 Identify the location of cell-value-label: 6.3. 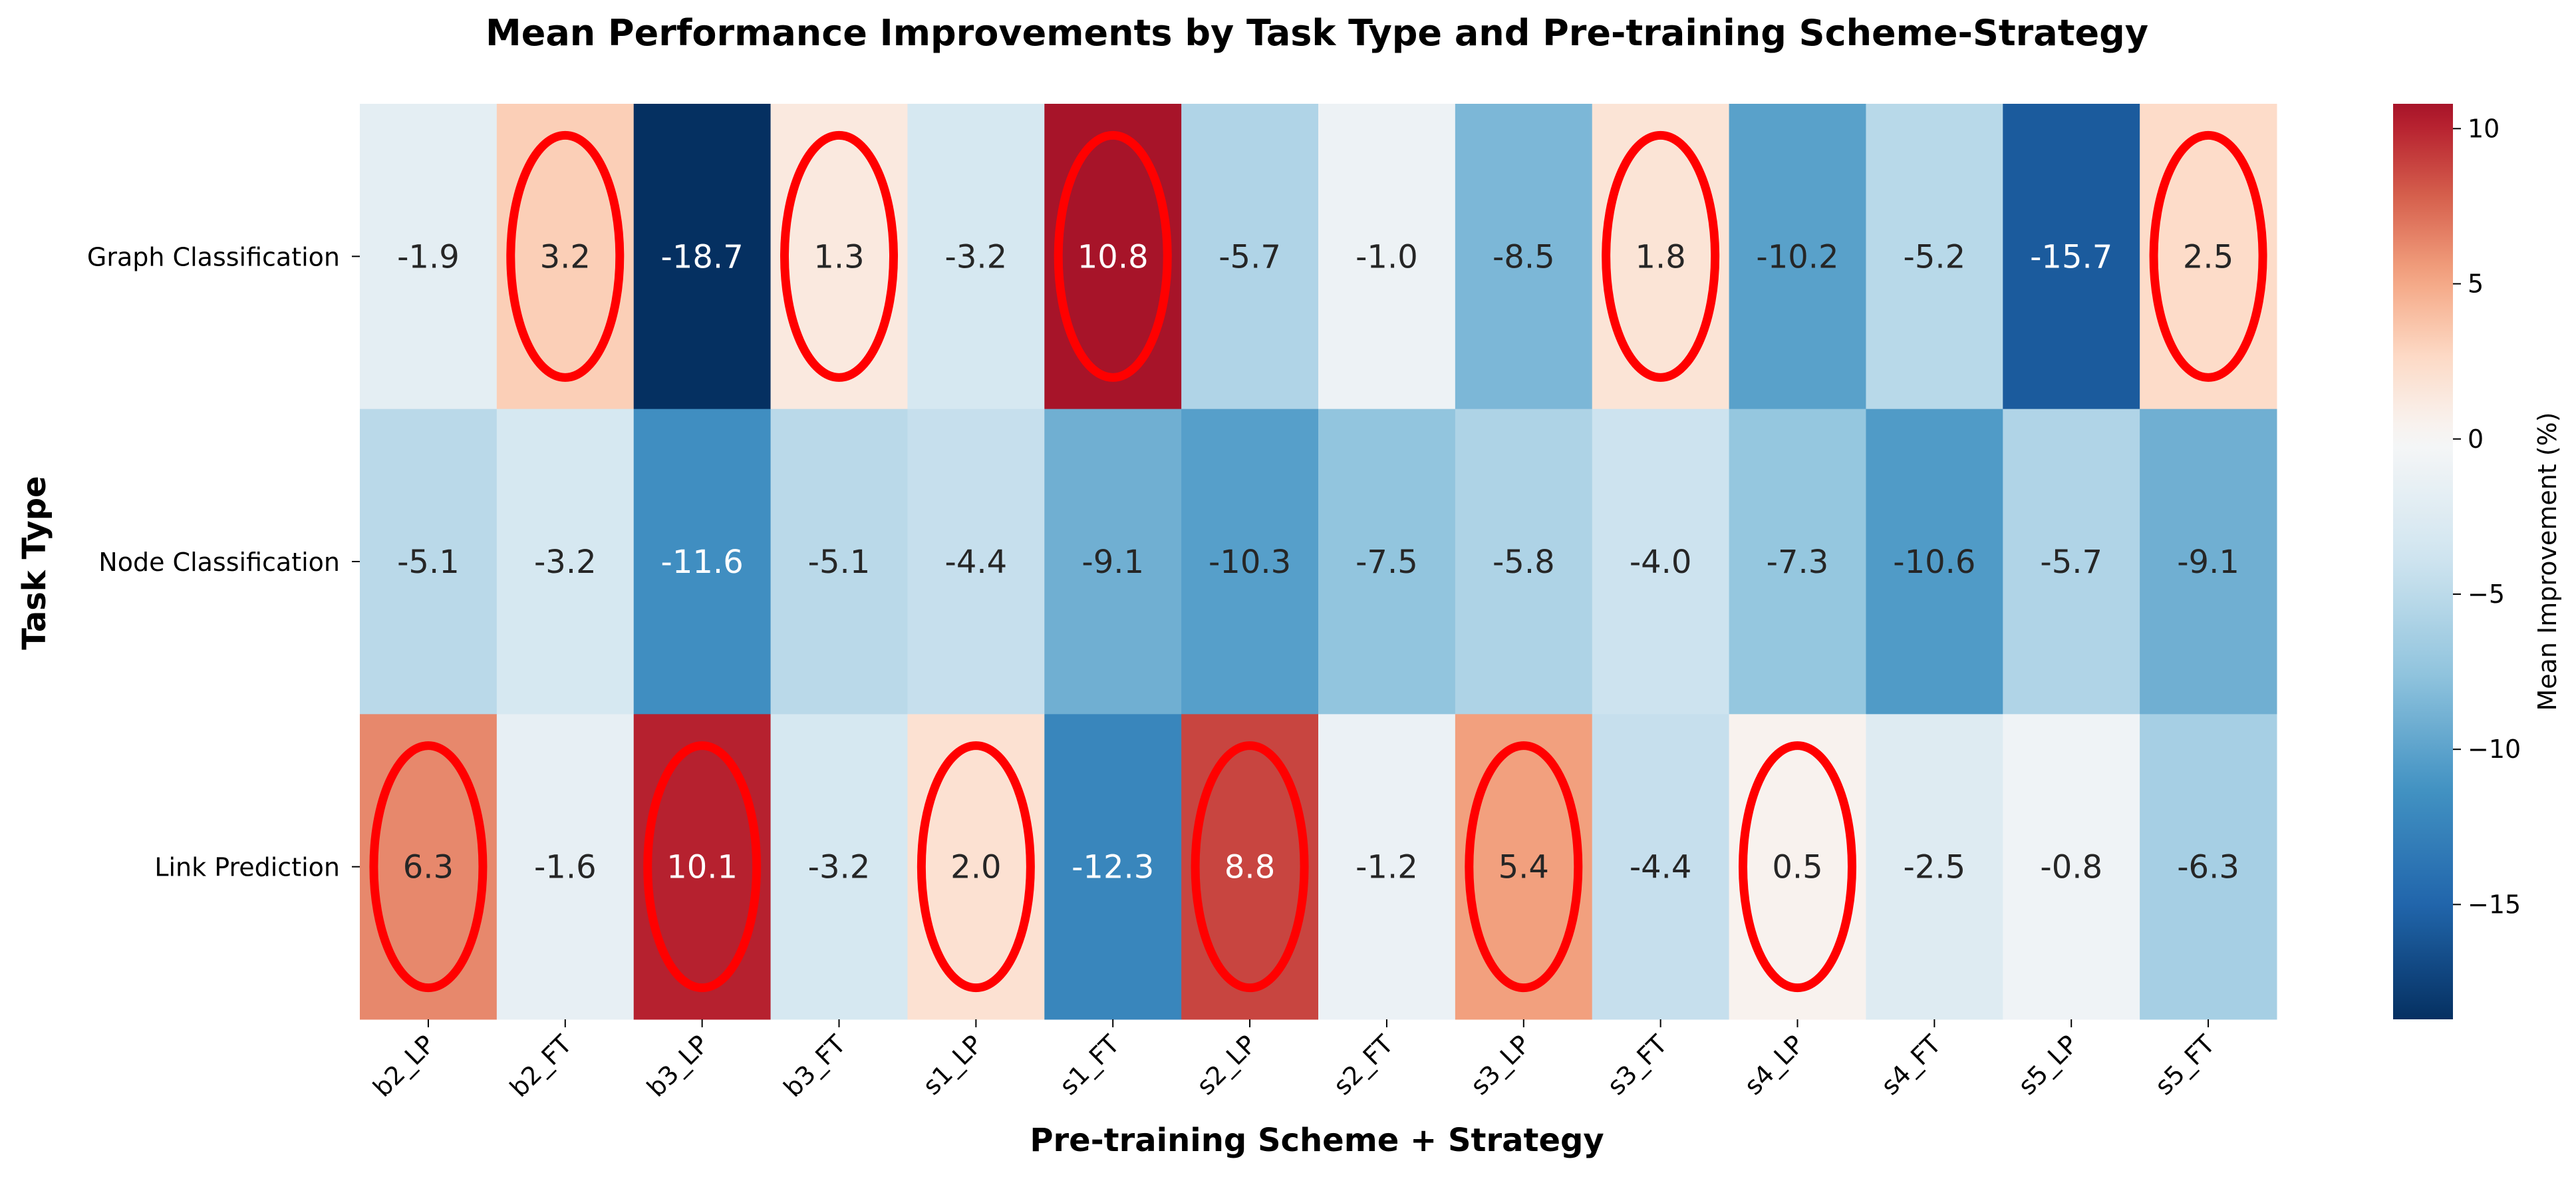
(428, 867).